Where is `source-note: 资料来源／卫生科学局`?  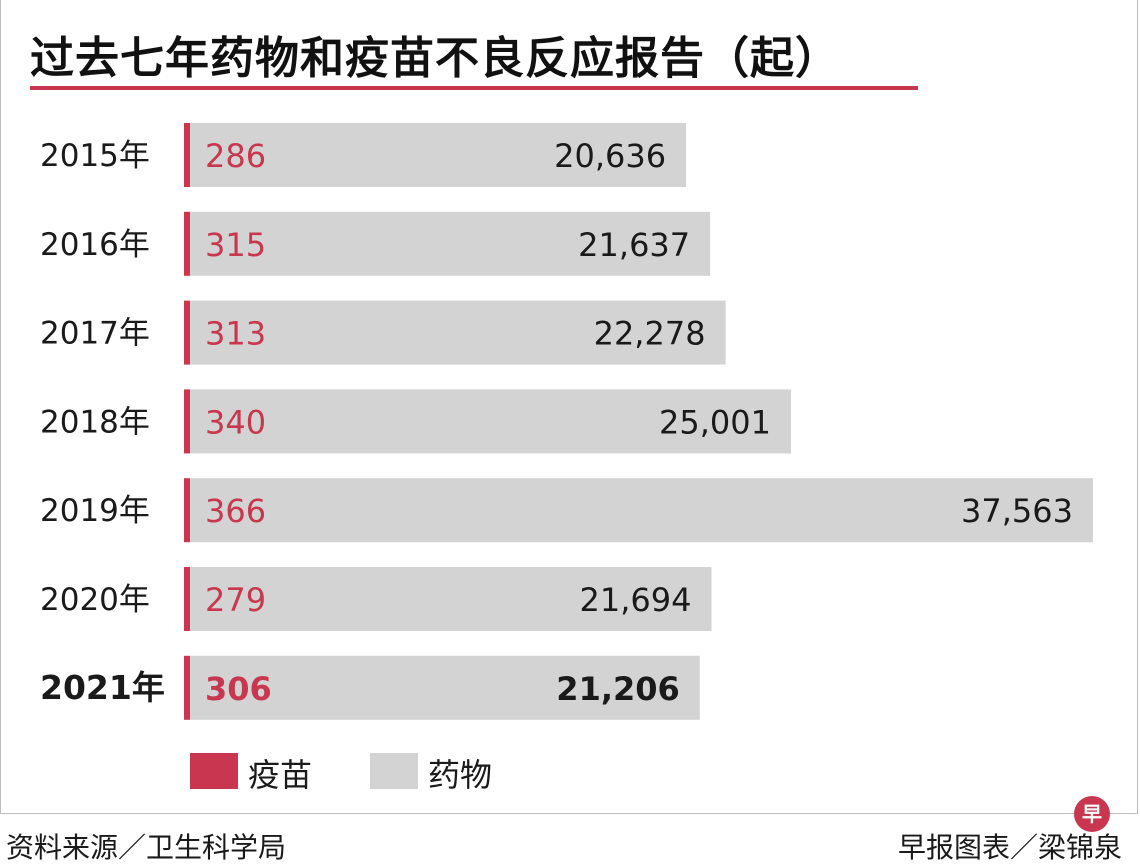 source-note: 资料来源／卫生科学局 is located at coordinates (146, 847).